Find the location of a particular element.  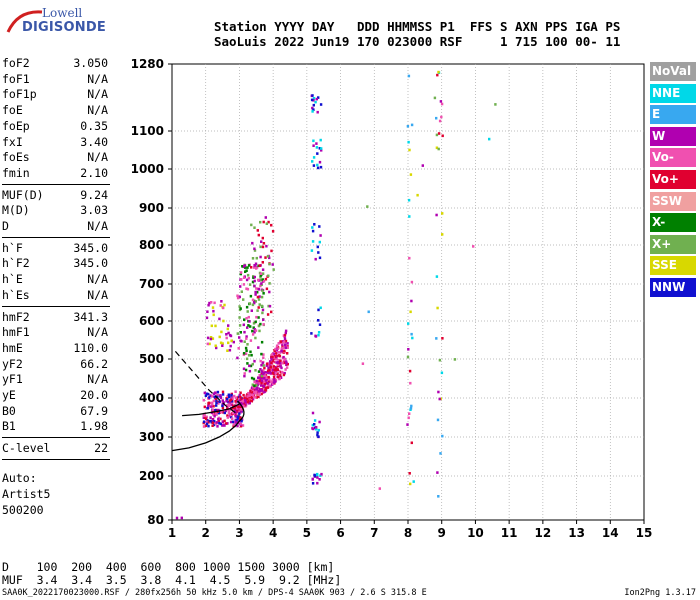

y-tick-label: 300 is located at coordinates (151, 437).